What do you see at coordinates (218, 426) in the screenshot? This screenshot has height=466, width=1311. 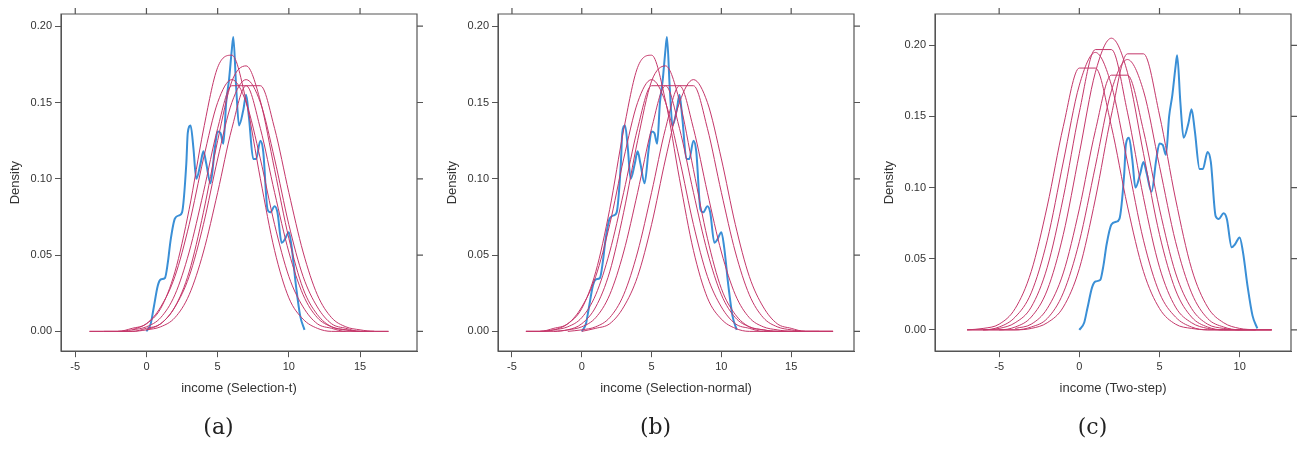 I see `text: (a)` at bounding box center [218, 426].